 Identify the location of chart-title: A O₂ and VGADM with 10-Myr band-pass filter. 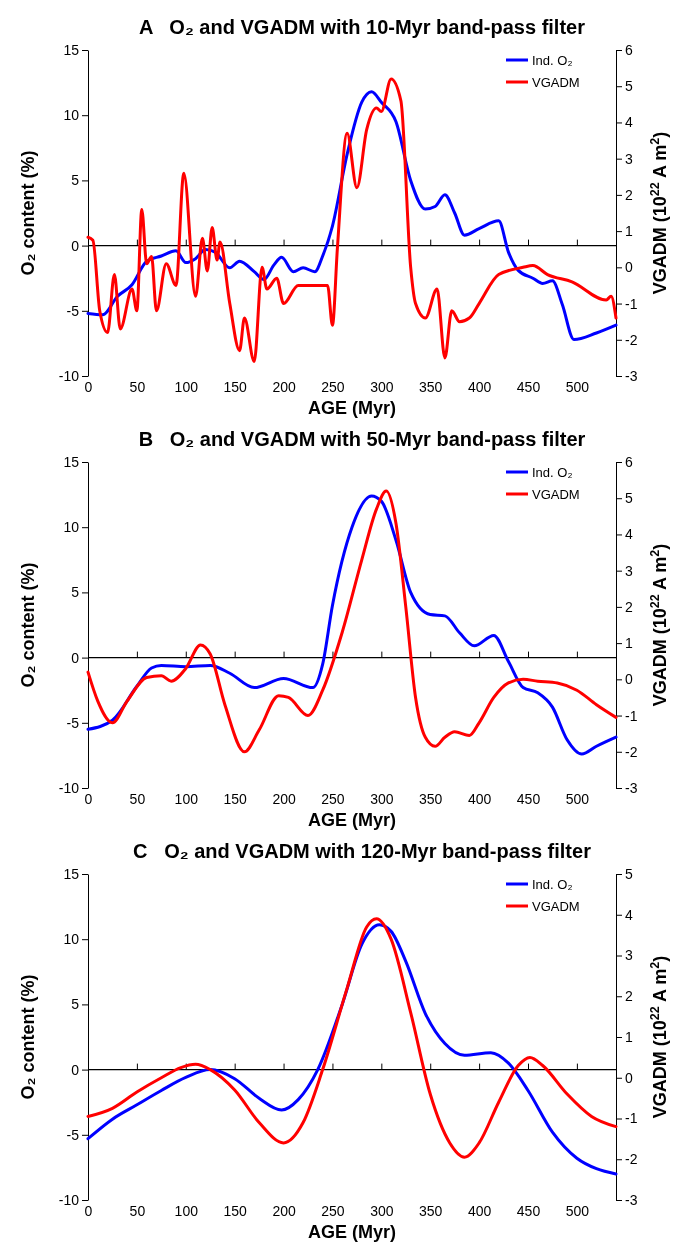
(362, 27).